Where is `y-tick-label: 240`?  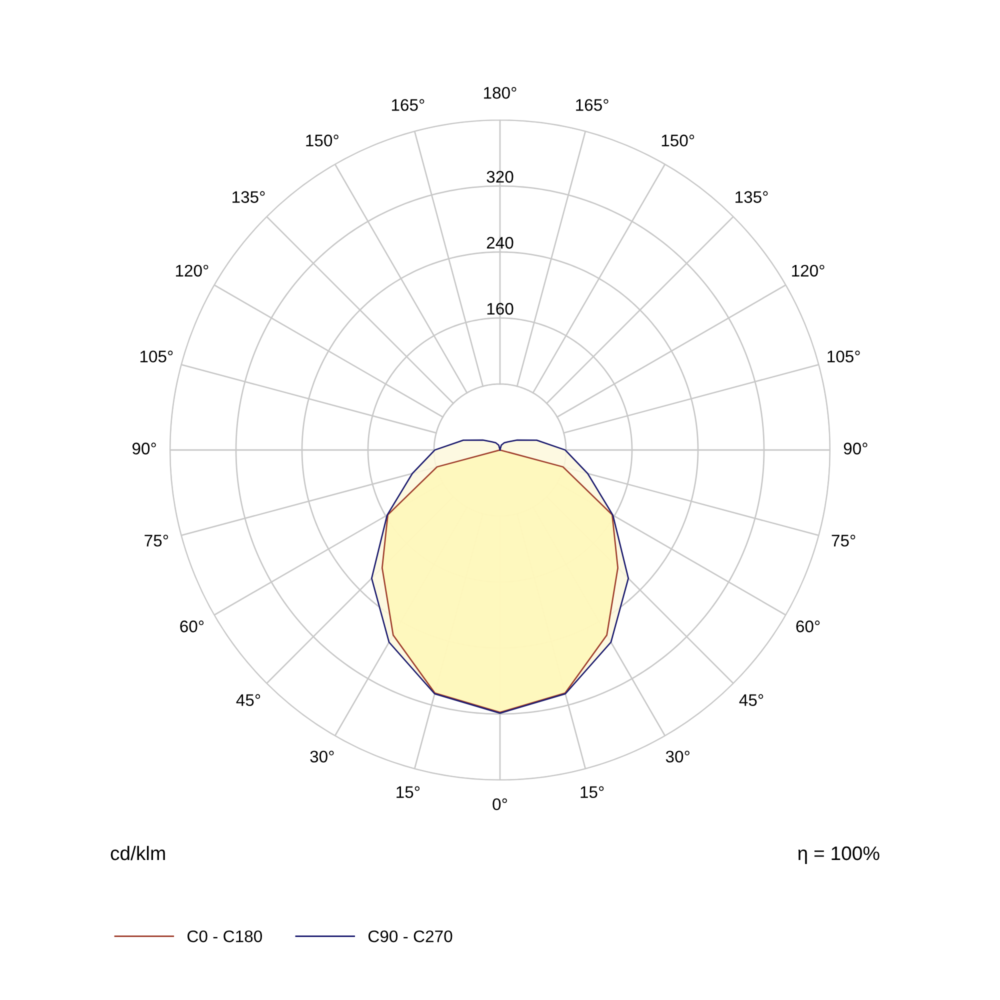 y-tick-label: 240 is located at coordinates (500, 242).